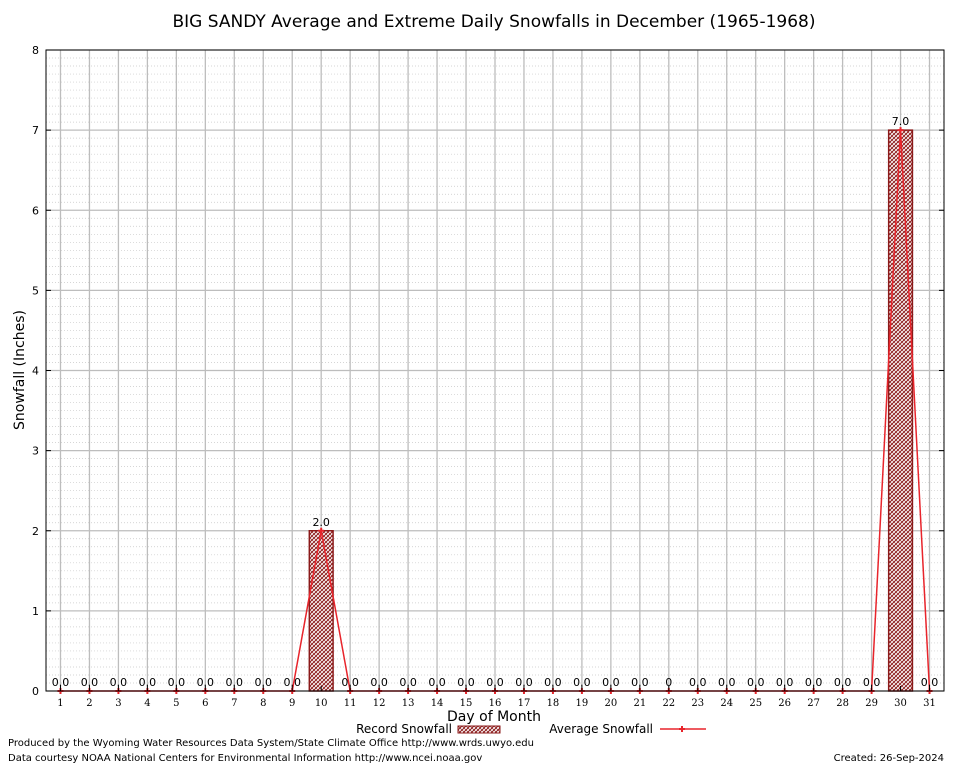 This screenshot has width=954, height=768. I want to click on x-tick-label: 11, so click(350, 703).